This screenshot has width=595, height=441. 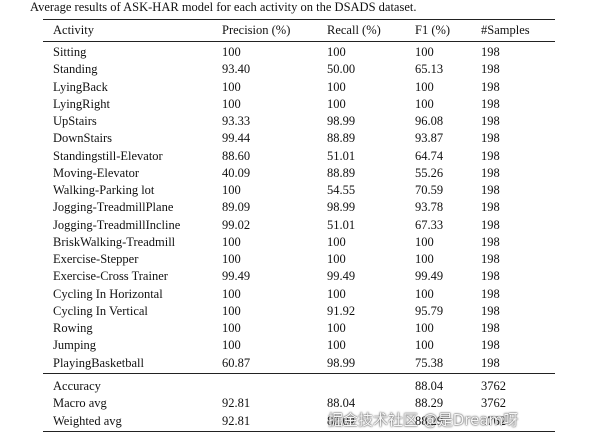 What do you see at coordinates (429, 224) in the screenshot?
I see `table-cell: 67.33` at bounding box center [429, 224].